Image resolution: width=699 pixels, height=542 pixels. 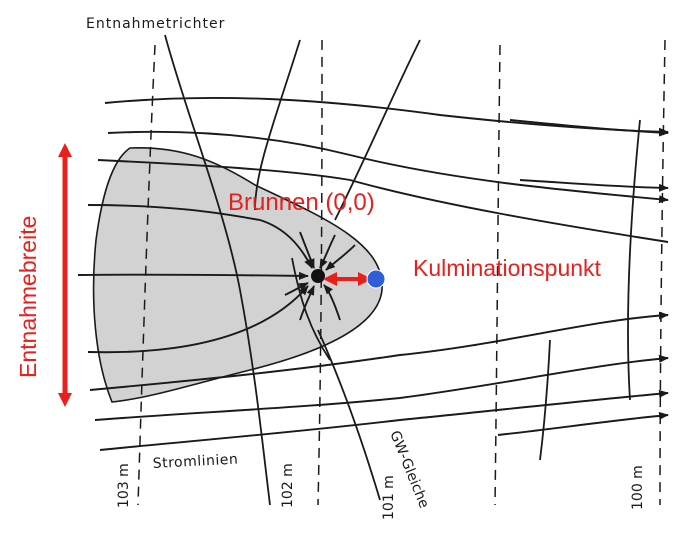 I want to click on capture-width-label: Entnahmebreite, so click(x=28, y=297).